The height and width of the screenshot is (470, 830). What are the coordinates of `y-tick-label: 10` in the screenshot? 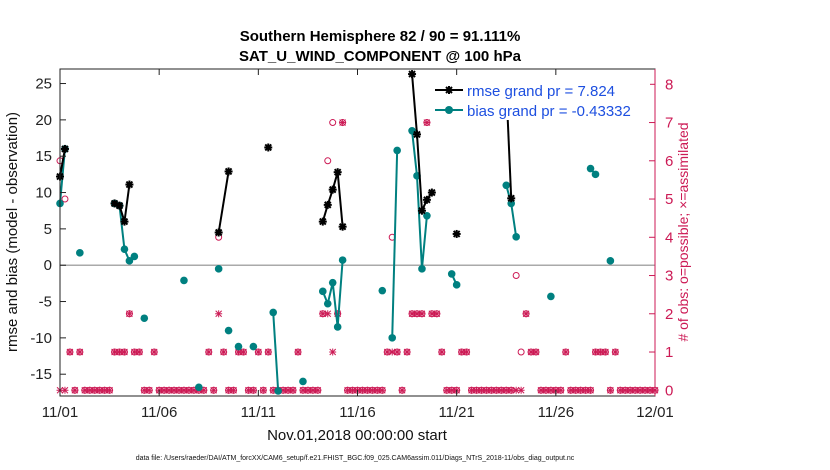 It's located at (43, 193).